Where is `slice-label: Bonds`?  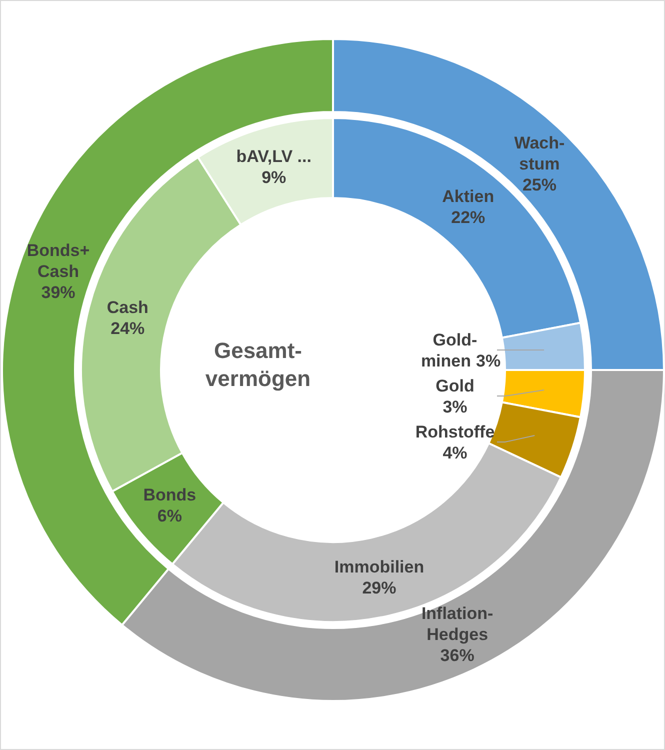
slice-label: Bonds is located at coordinates (169, 495).